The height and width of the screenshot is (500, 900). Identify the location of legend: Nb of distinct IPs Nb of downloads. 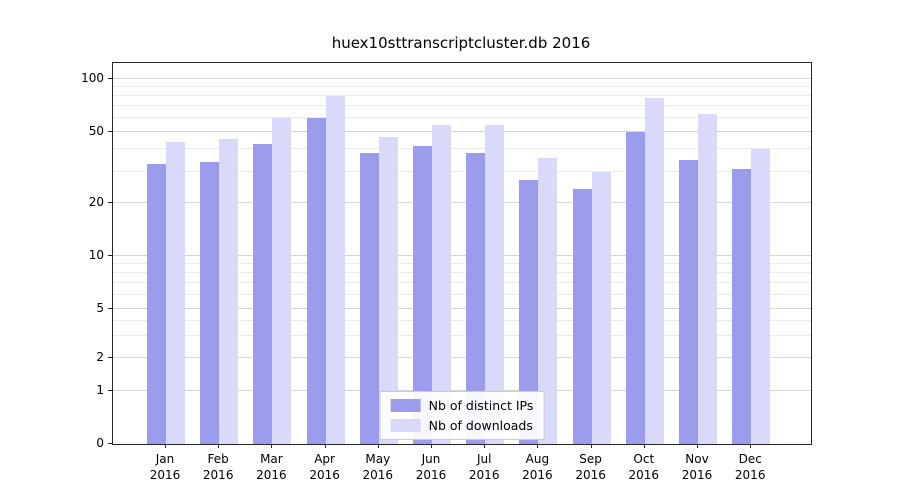
(462, 415).